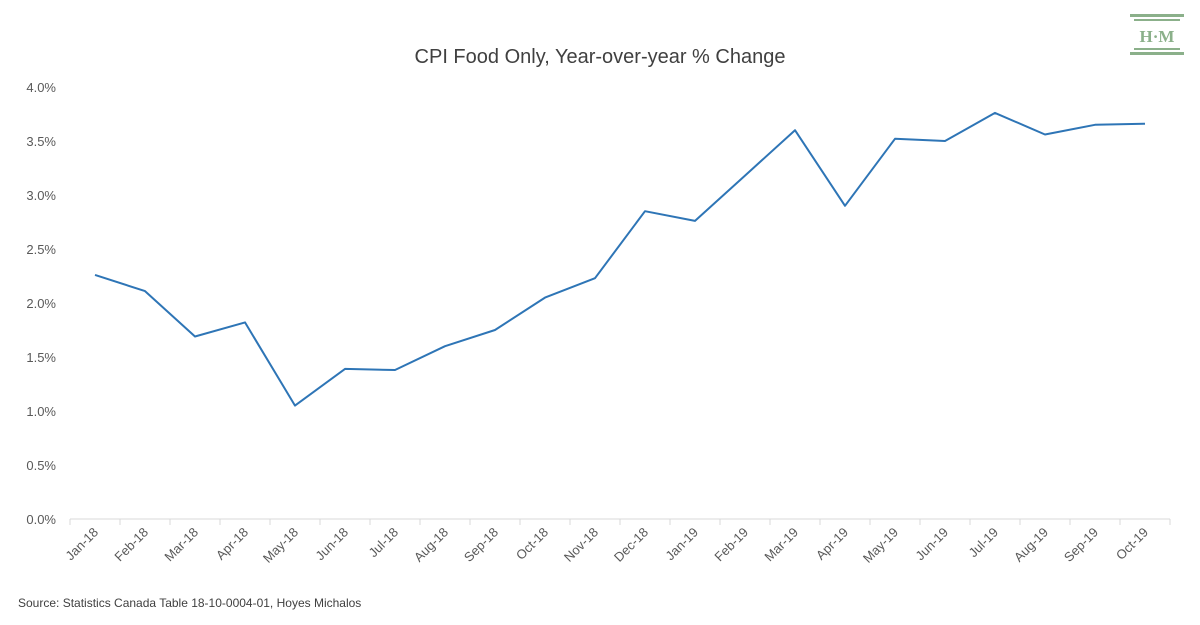  What do you see at coordinates (532, 544) in the screenshot?
I see `x-tick-label: Oct-18` at bounding box center [532, 544].